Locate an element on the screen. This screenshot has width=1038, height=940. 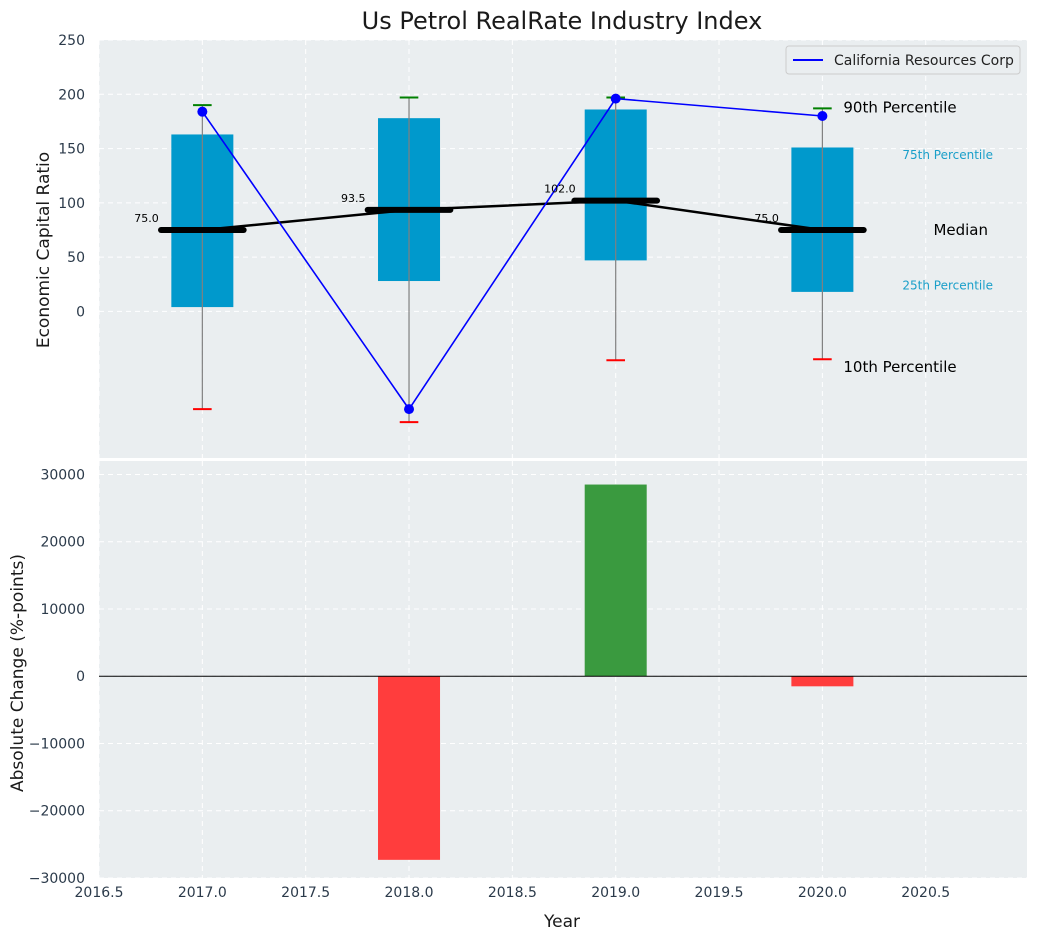
x-tick-label: 2016.5 is located at coordinates (99, 893).